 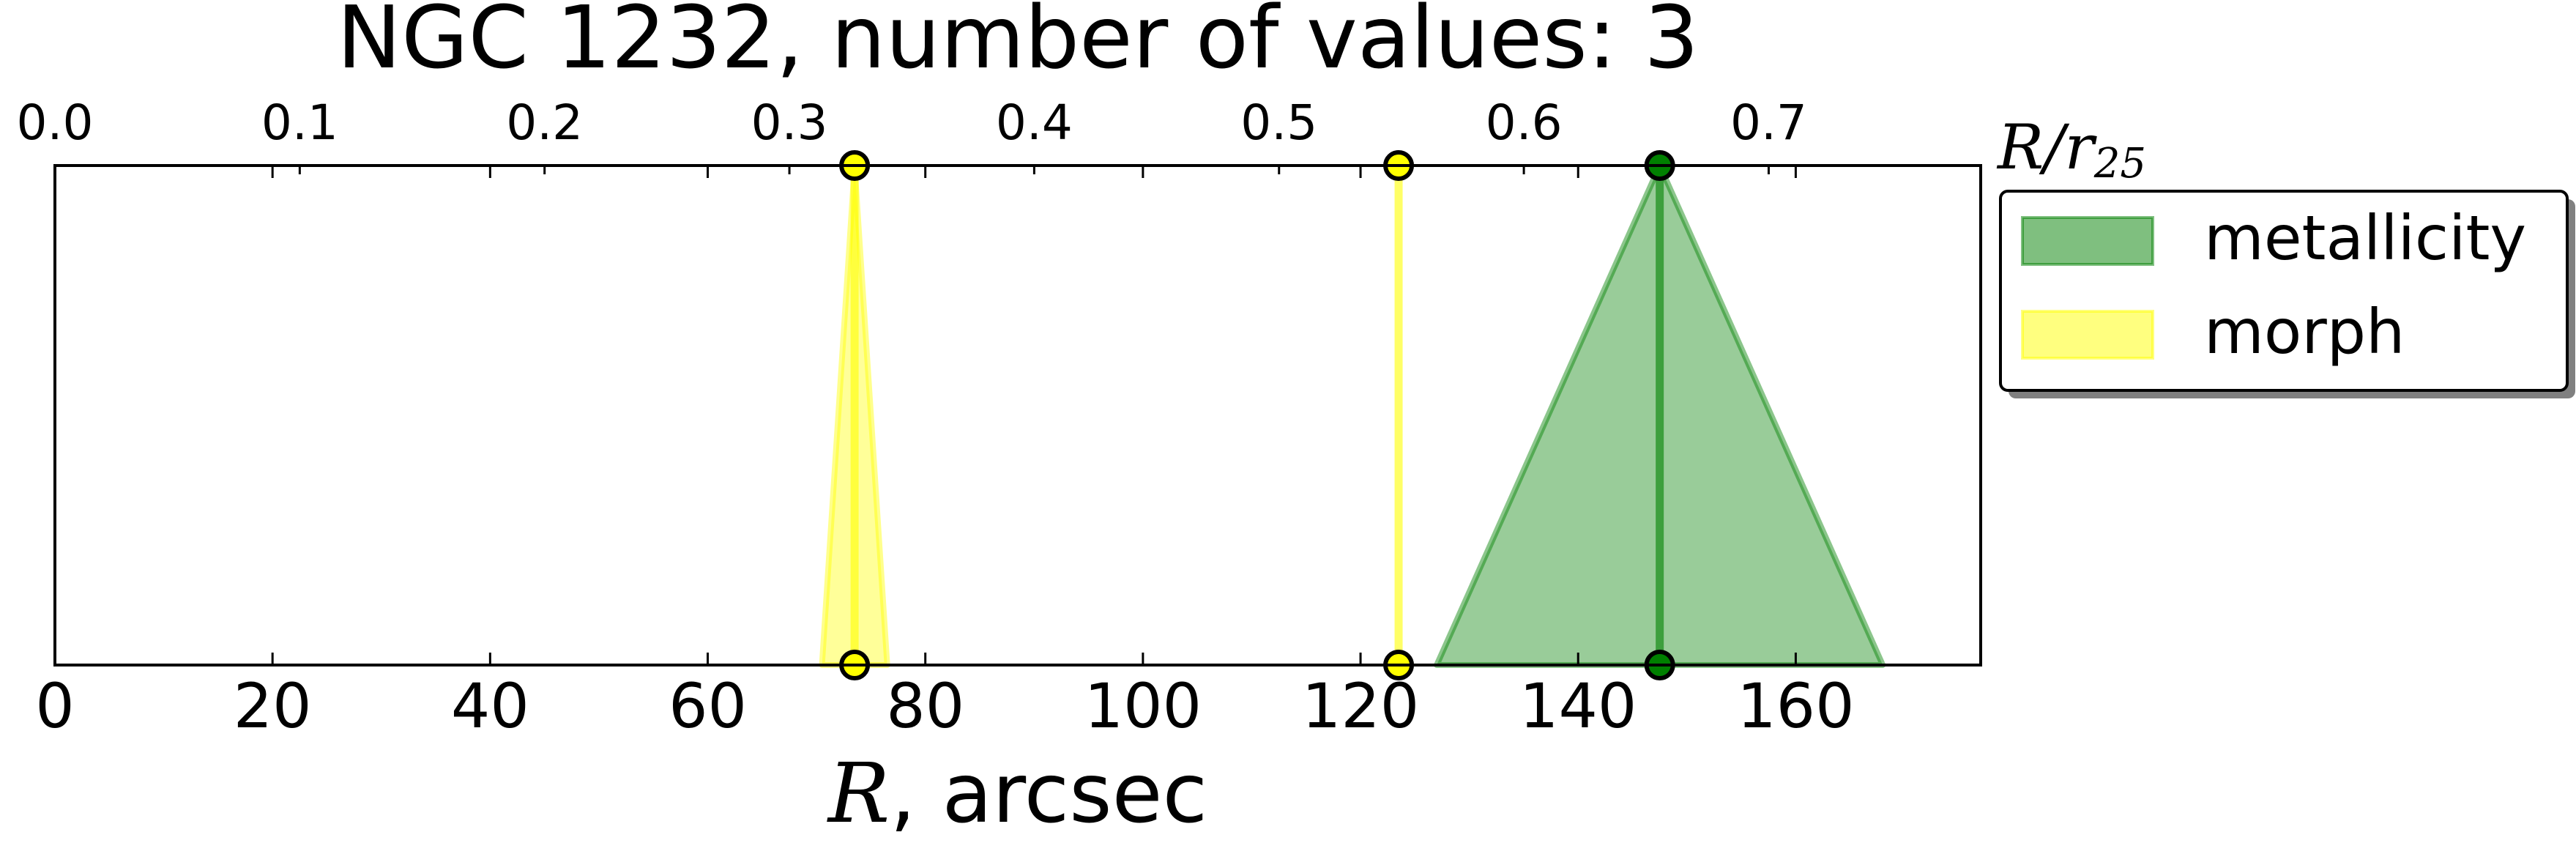 What do you see at coordinates (54, 706) in the screenshot?
I see `x-tick-label-0: 0` at bounding box center [54, 706].